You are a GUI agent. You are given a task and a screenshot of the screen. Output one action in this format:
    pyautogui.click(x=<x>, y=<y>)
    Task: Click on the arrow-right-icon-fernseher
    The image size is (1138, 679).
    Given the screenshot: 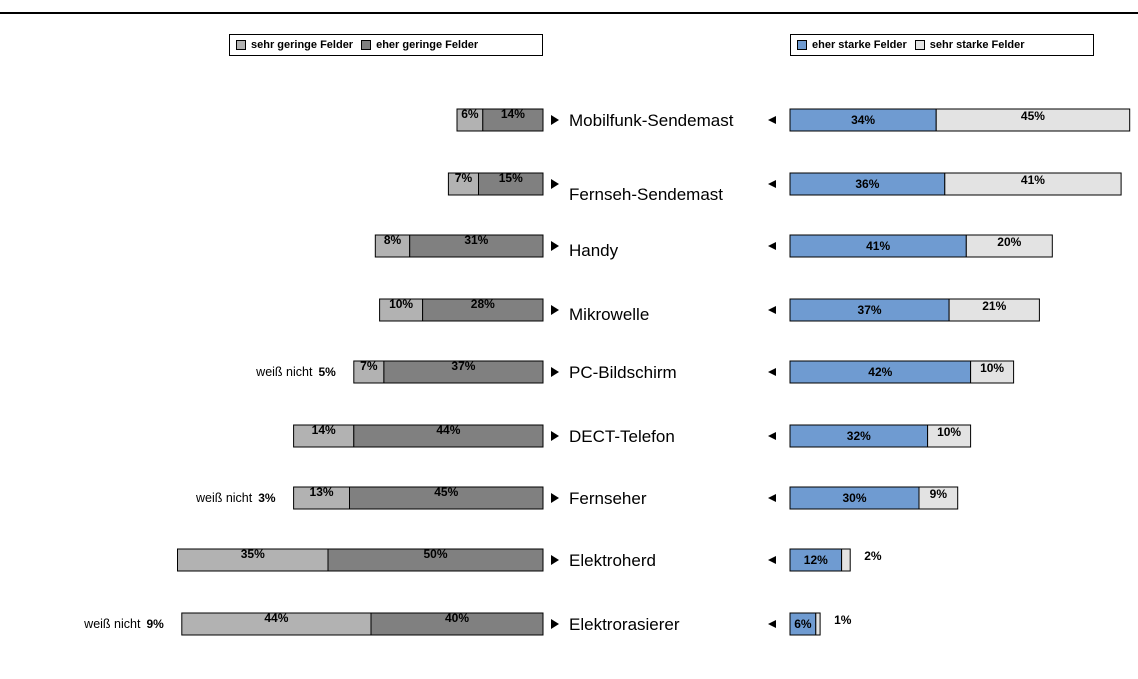 What is the action you would take?
    pyautogui.click(x=555, y=498)
    